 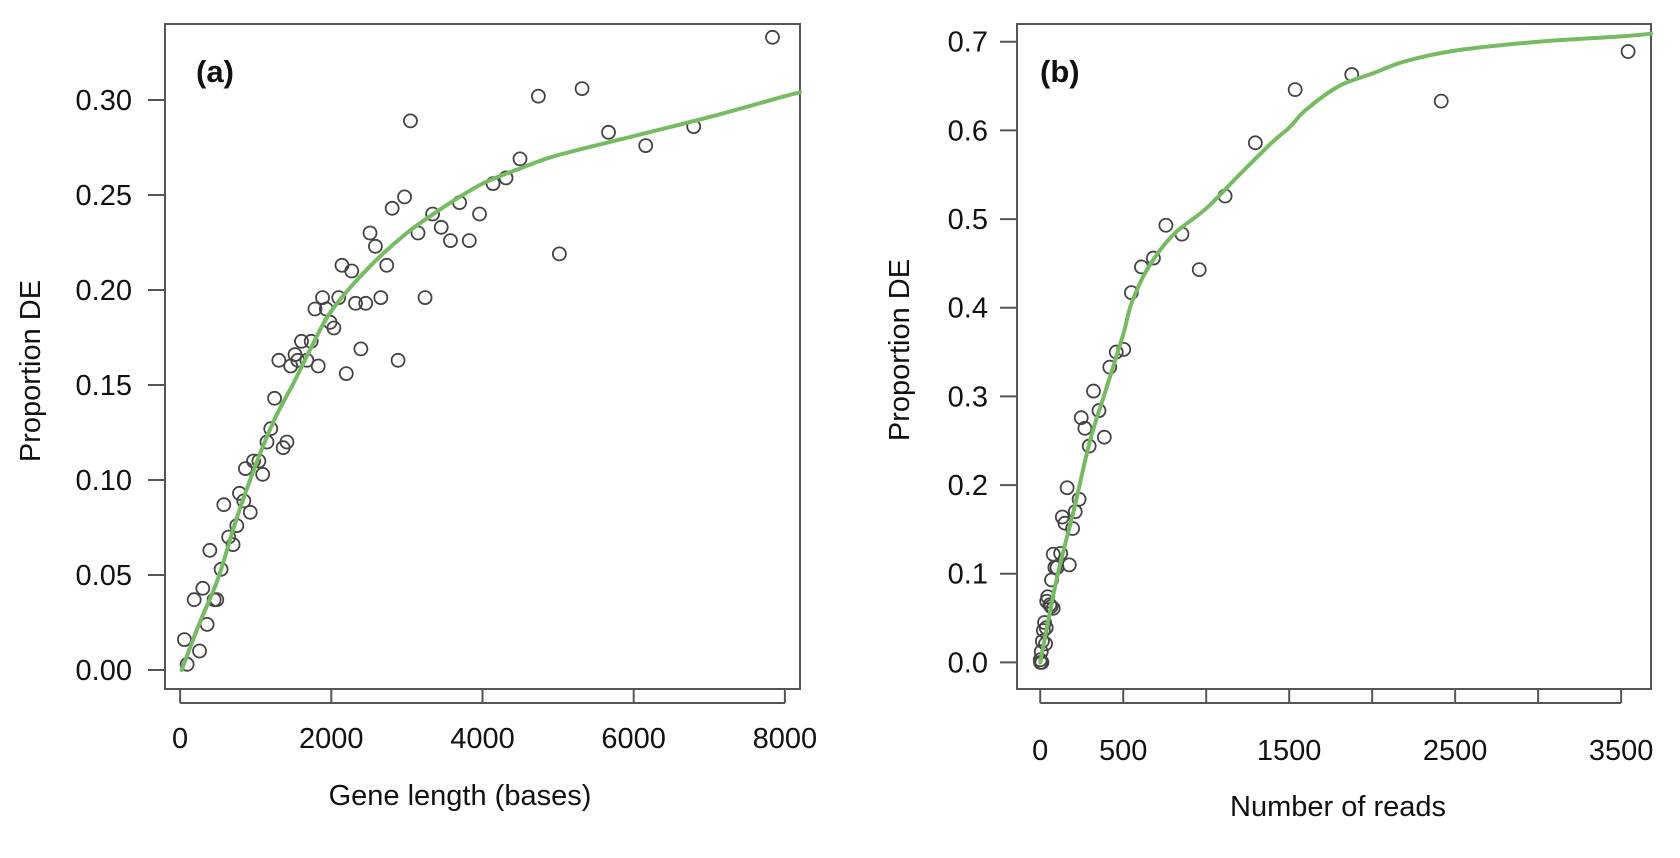 I want to click on y-tick-label: 0.0, so click(x=968, y=663).